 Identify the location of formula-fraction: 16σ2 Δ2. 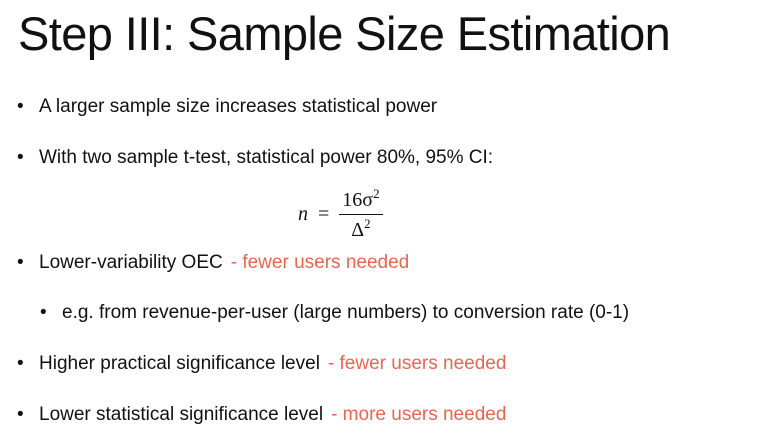
(361, 214).